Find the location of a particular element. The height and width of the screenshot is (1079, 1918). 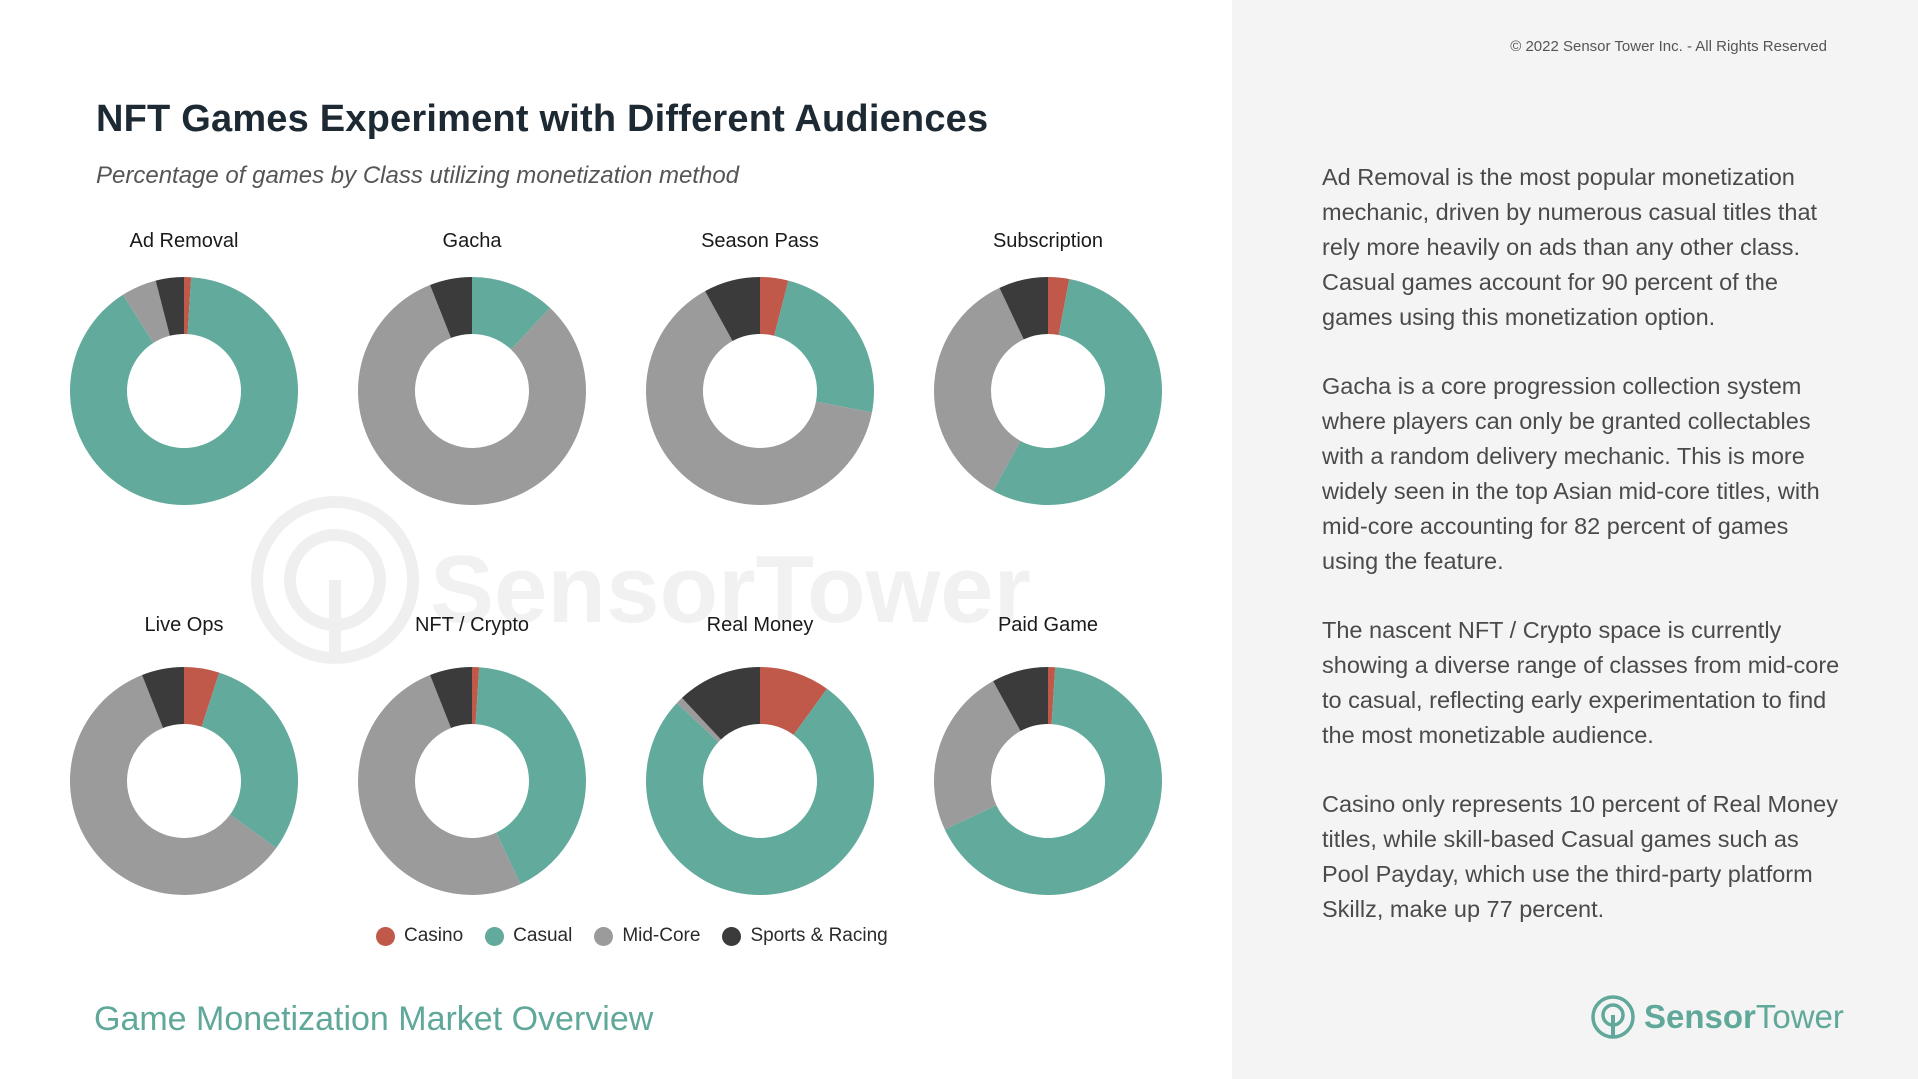

legend-swatch-casino is located at coordinates (385, 936).